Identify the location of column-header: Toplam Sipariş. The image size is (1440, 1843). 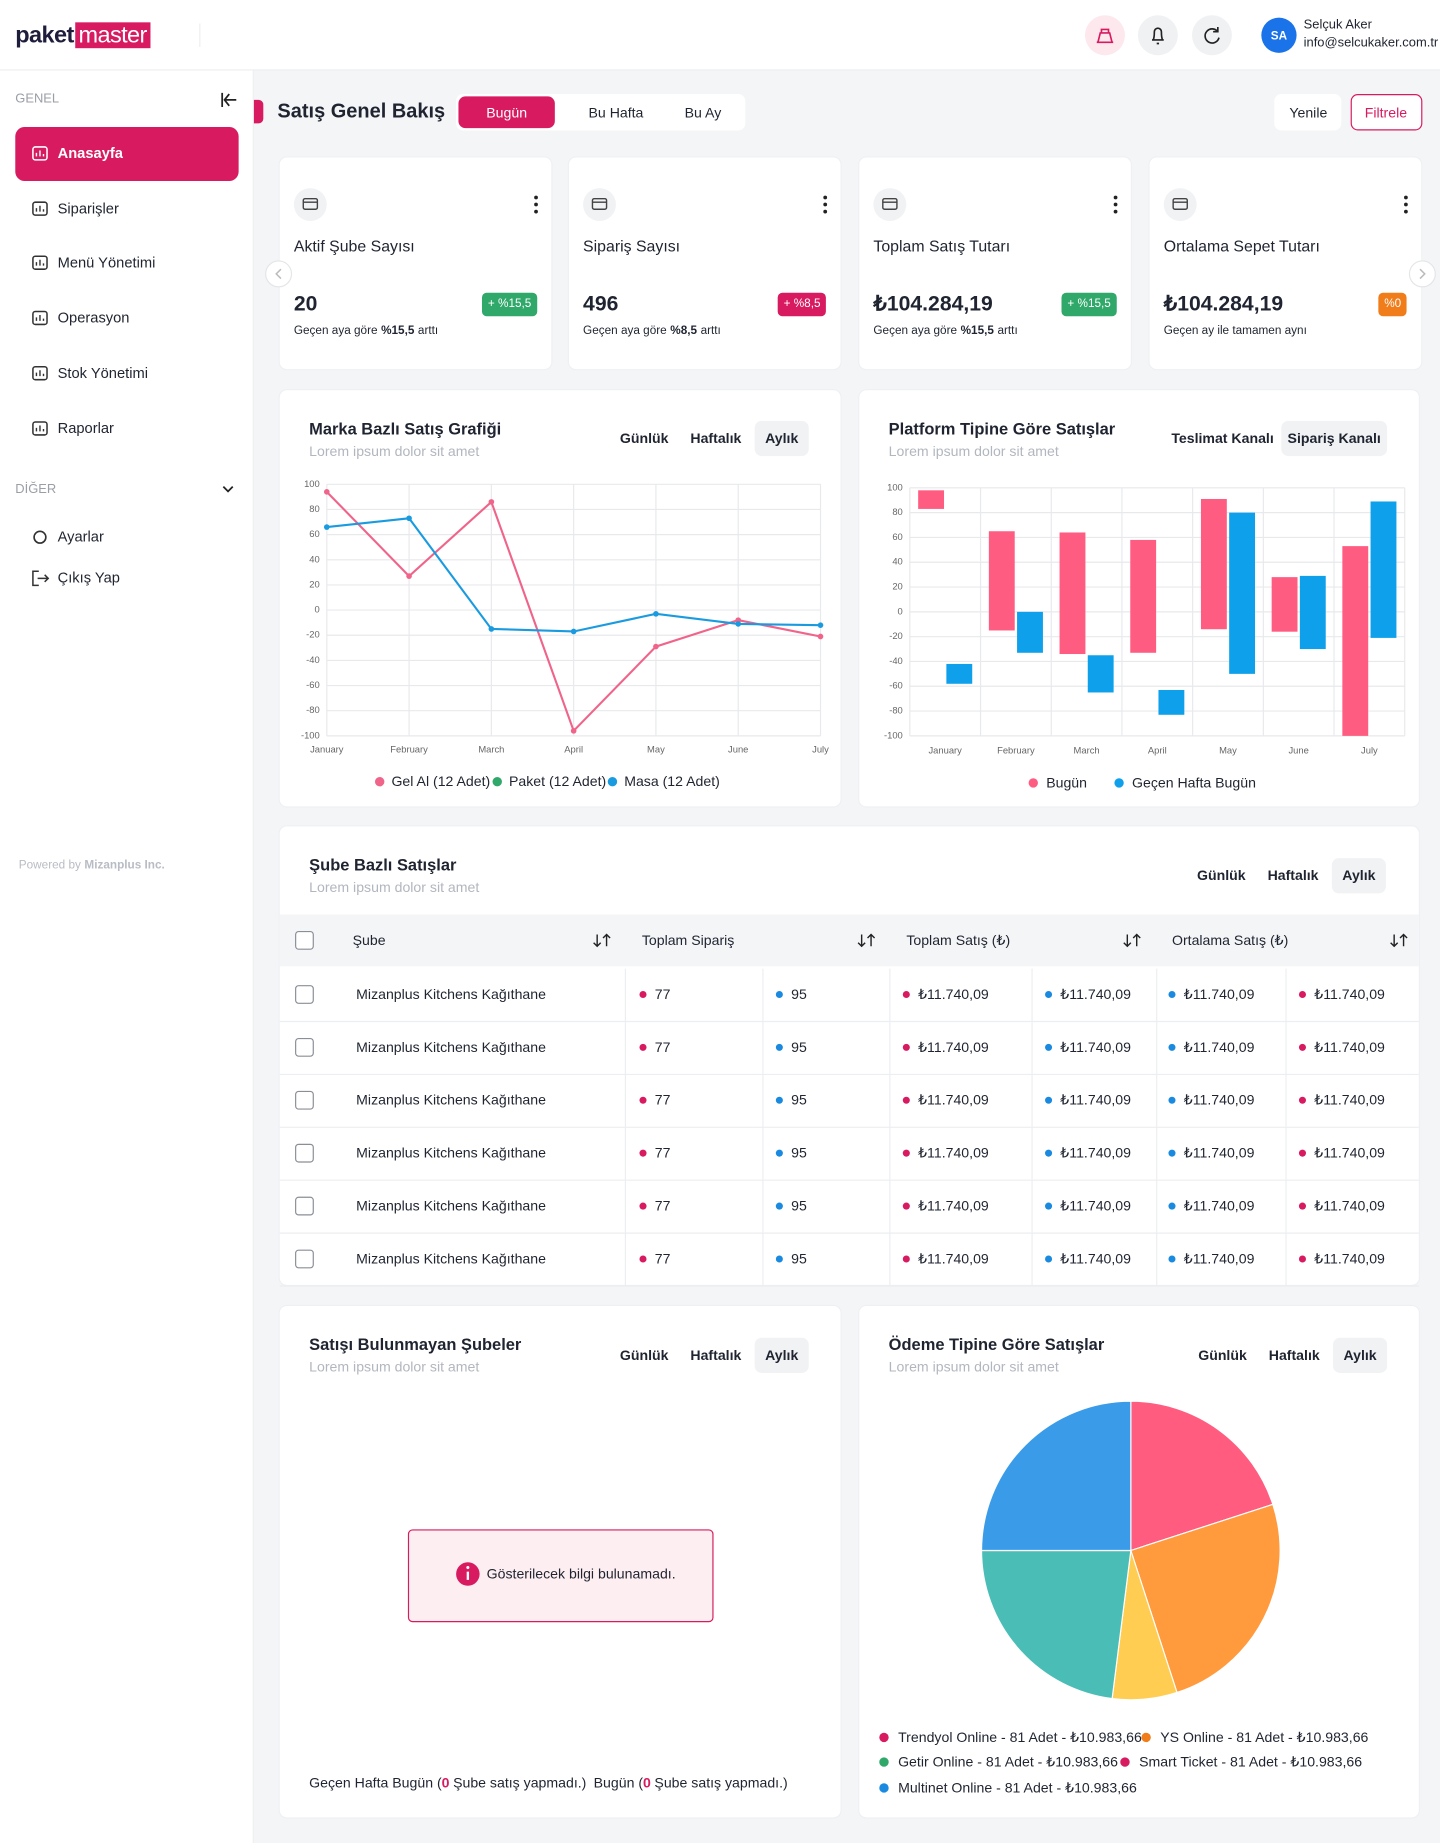
(688, 940).